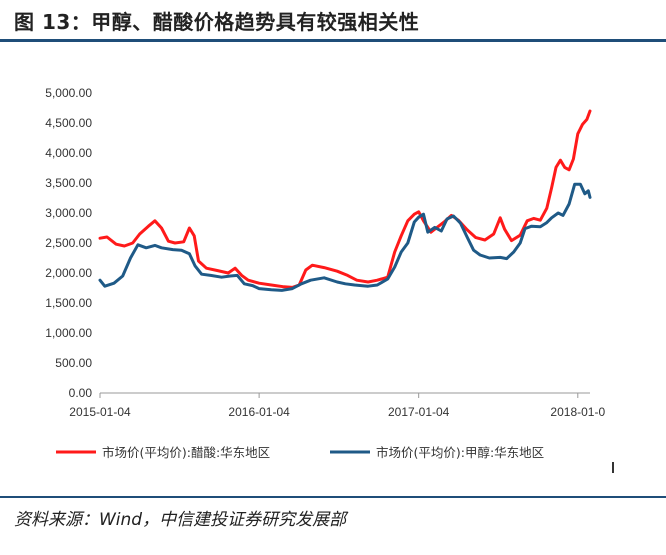 The width and height of the screenshot is (666, 555). Describe the element at coordinates (345, 237) in the screenshot. I see `methanol-price-line` at that location.